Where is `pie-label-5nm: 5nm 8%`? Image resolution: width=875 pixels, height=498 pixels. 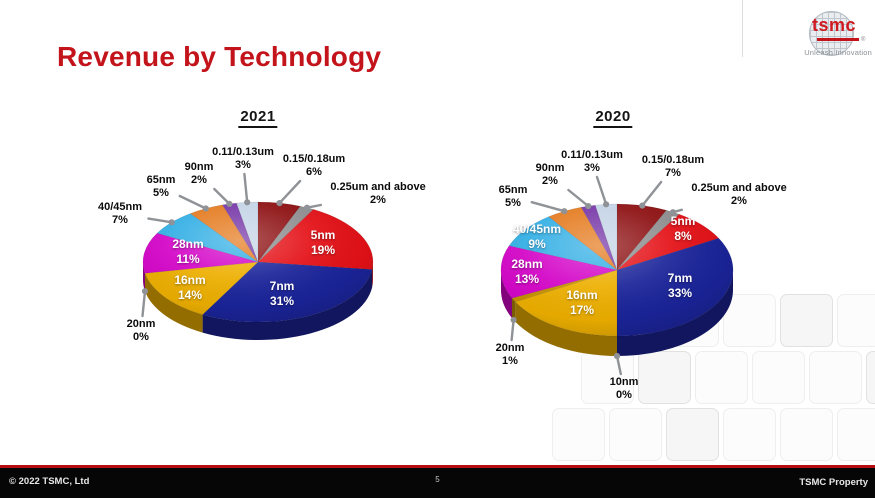
pie-label-5nm: 5nm 8% is located at coordinates (683, 229).